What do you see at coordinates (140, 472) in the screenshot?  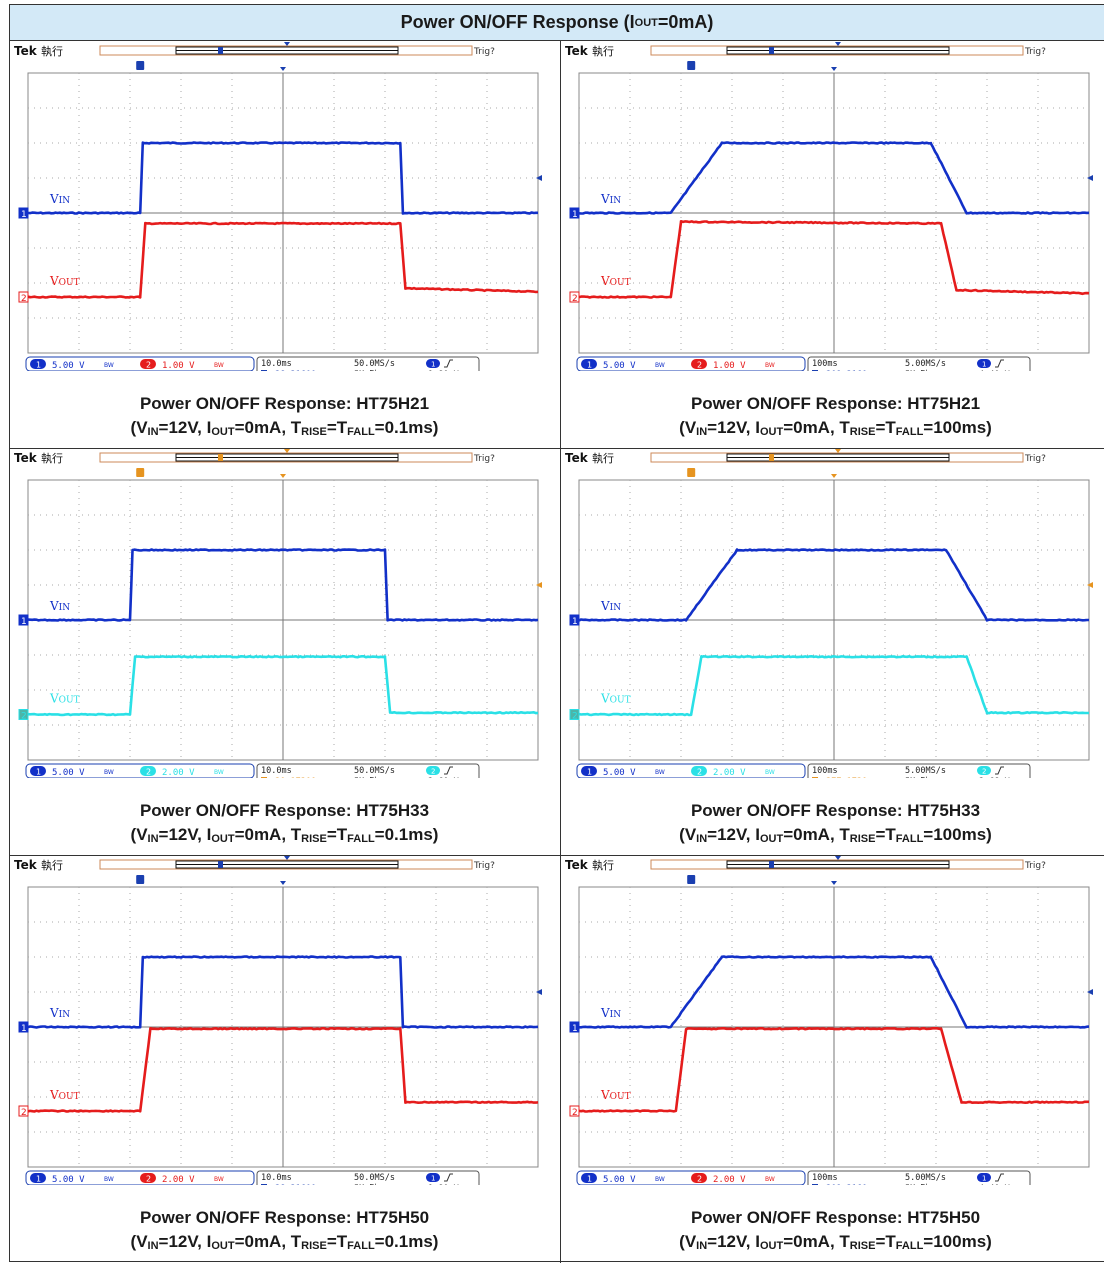 I see `trigger-position-icon` at bounding box center [140, 472].